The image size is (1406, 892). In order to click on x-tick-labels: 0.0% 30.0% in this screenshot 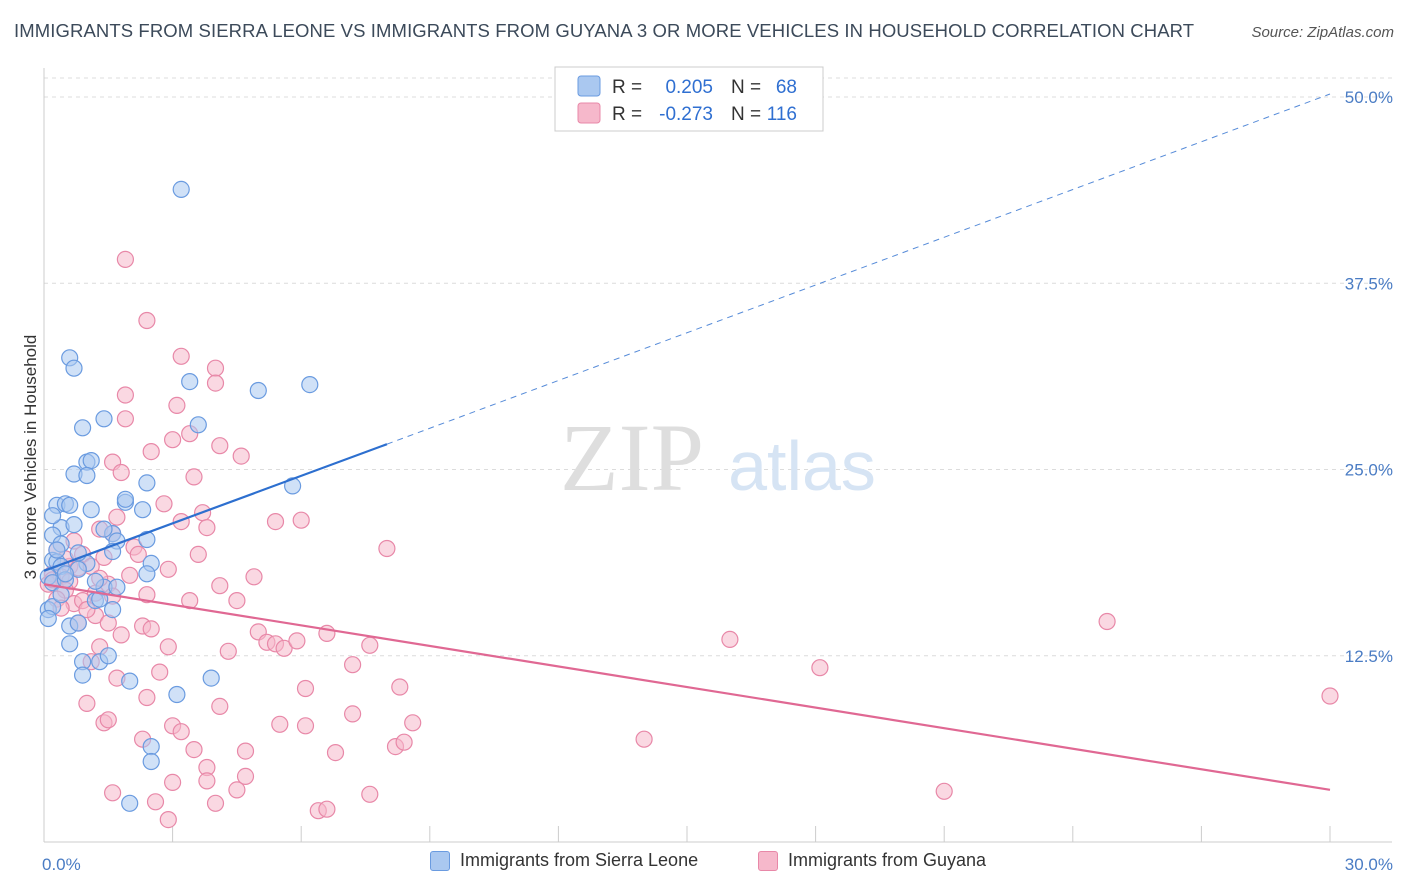, I will do `click(717, 864)`.